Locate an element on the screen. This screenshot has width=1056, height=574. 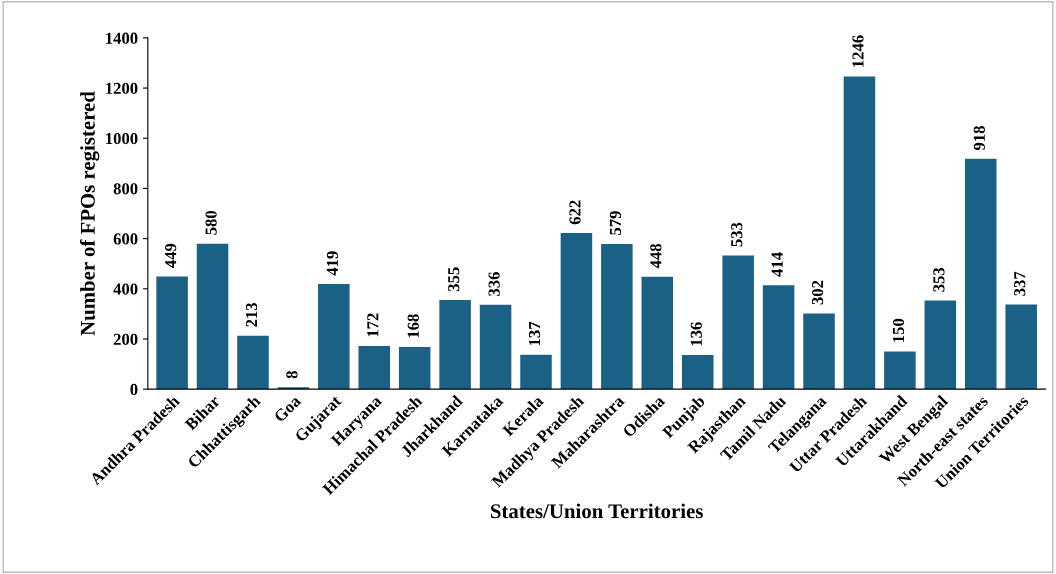
data-label: 622 is located at coordinates (575, 212).